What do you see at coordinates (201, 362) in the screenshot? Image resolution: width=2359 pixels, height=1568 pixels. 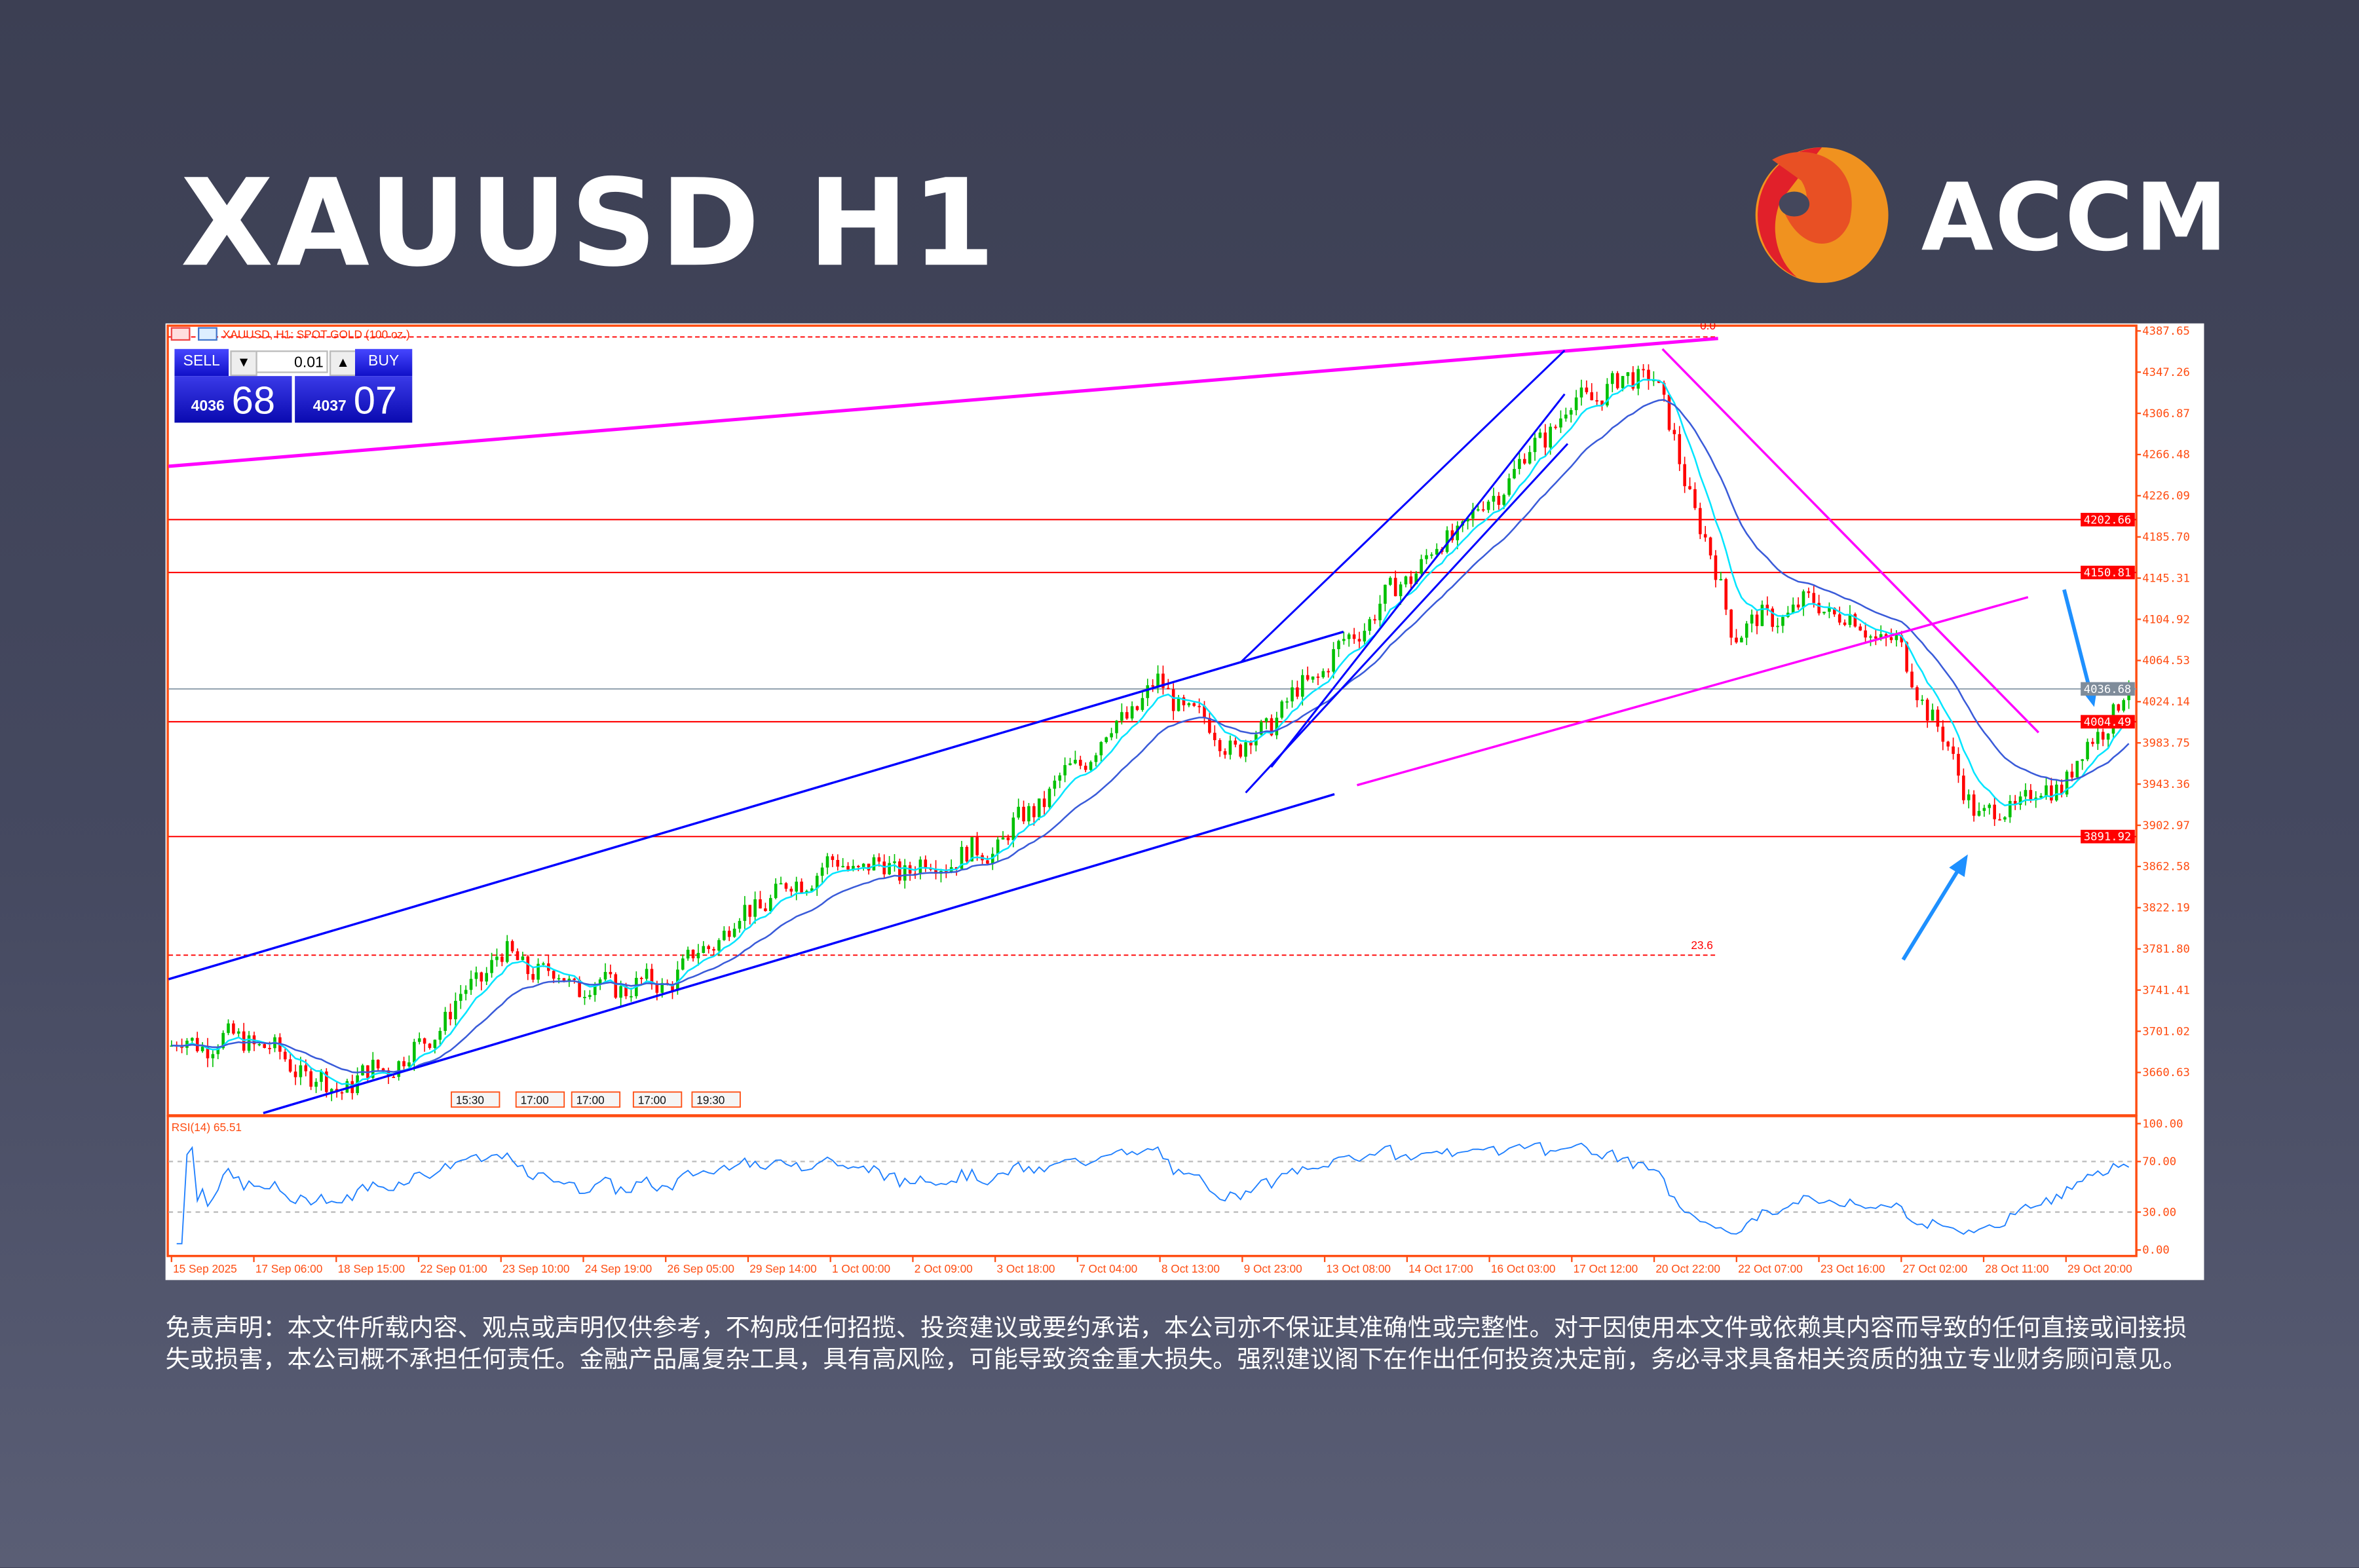 I see `sell-button: SELL` at bounding box center [201, 362].